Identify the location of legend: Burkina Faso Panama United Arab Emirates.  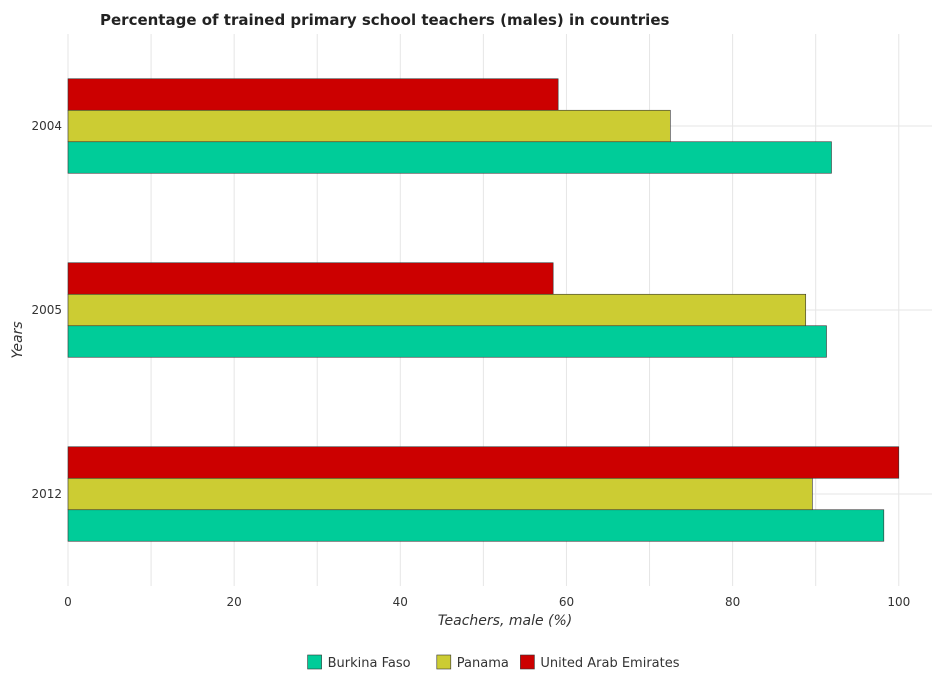
(493, 662).